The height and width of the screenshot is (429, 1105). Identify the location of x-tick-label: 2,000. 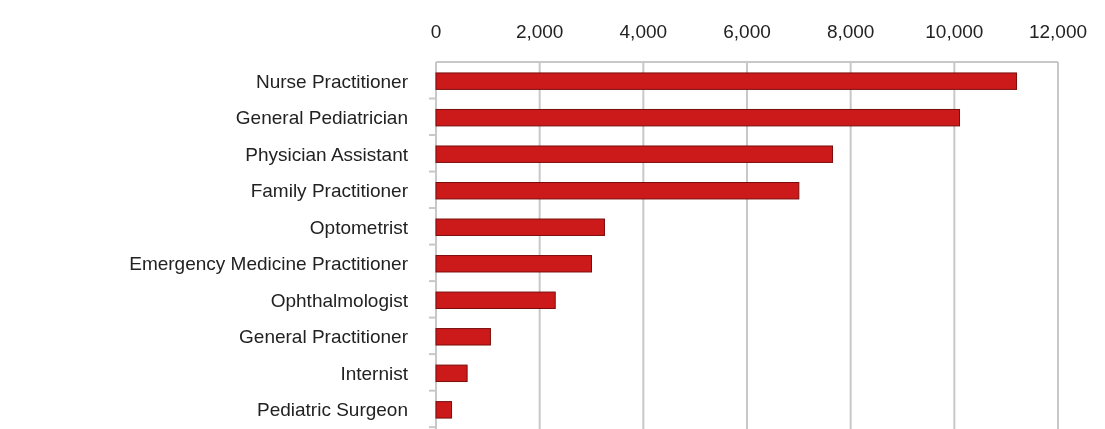
(539, 31).